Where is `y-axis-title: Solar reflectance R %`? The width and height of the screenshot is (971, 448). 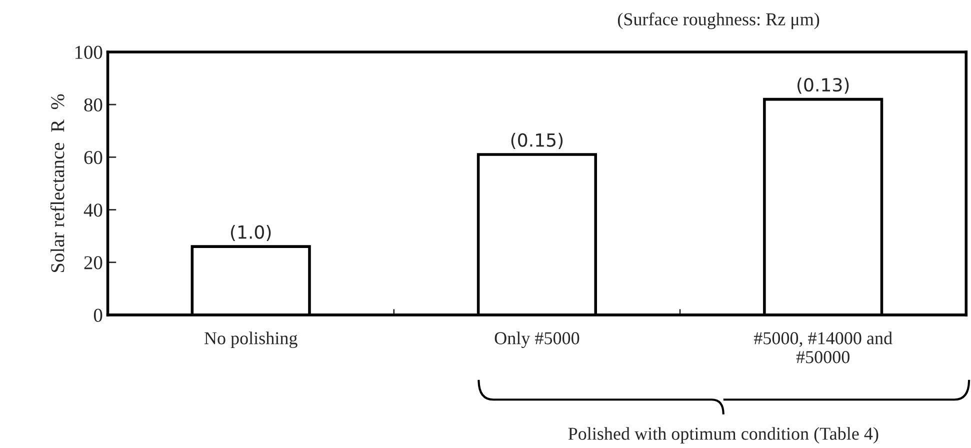
y-axis-title: Solar reflectance R % is located at coordinates (57, 183).